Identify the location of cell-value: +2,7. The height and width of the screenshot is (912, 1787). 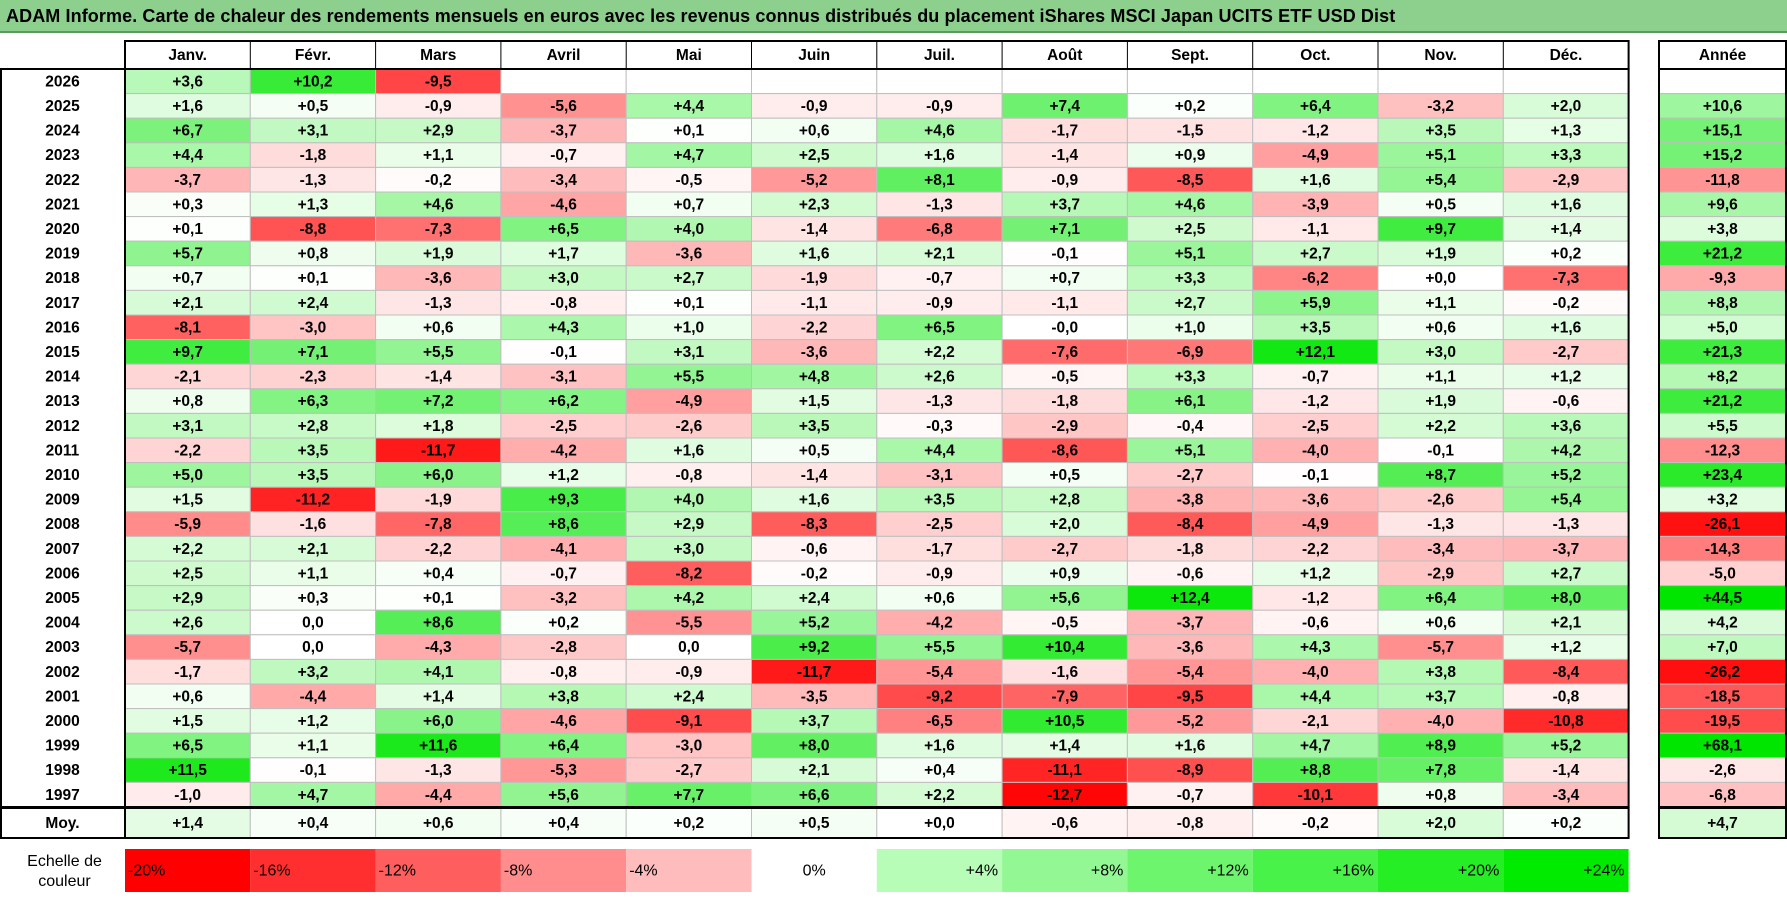
(1190, 303).